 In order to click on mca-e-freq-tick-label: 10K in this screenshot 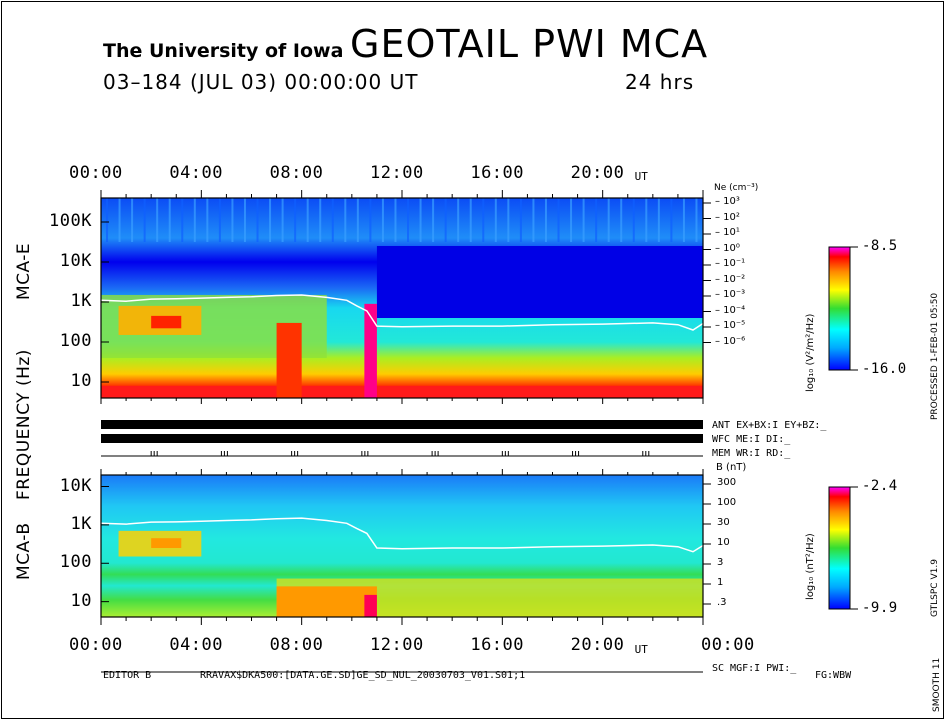, I will do `click(75, 261)`.